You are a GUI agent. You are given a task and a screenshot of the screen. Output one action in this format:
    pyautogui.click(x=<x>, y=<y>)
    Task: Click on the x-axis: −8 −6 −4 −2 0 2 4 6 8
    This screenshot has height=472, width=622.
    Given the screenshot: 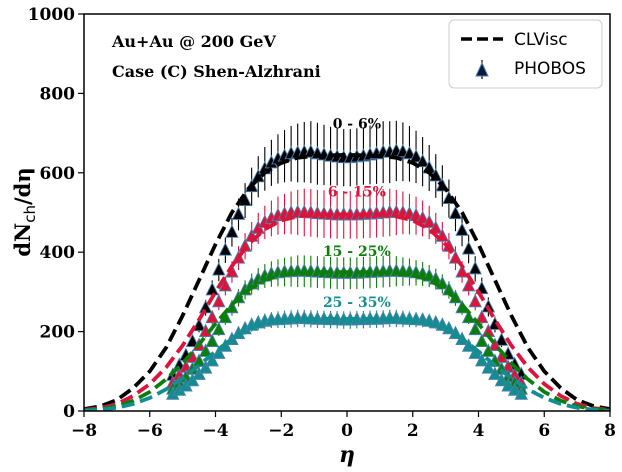 What is the action you would take?
    pyautogui.click(x=343, y=426)
    